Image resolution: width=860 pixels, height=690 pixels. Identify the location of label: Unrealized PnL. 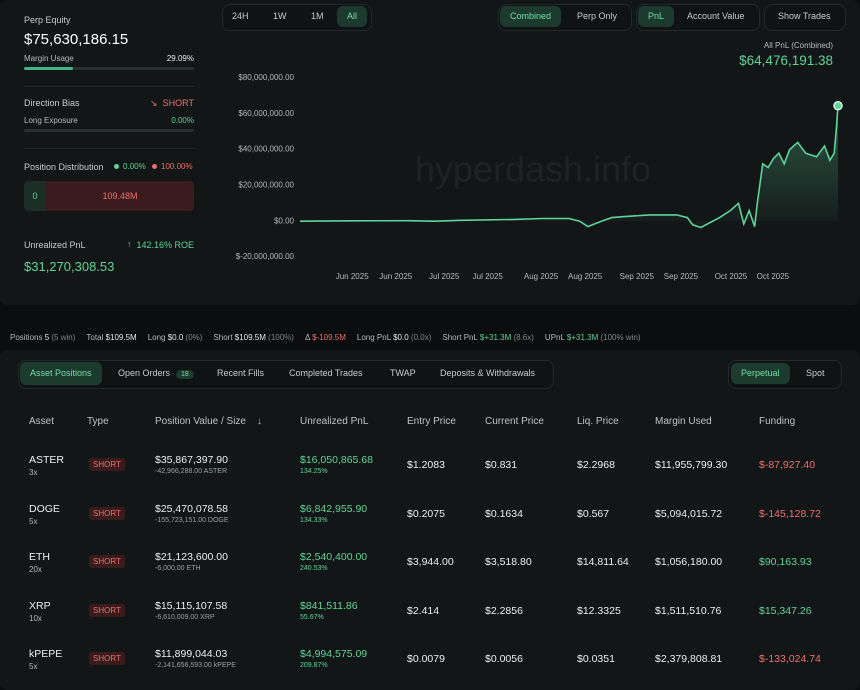
(55, 245).